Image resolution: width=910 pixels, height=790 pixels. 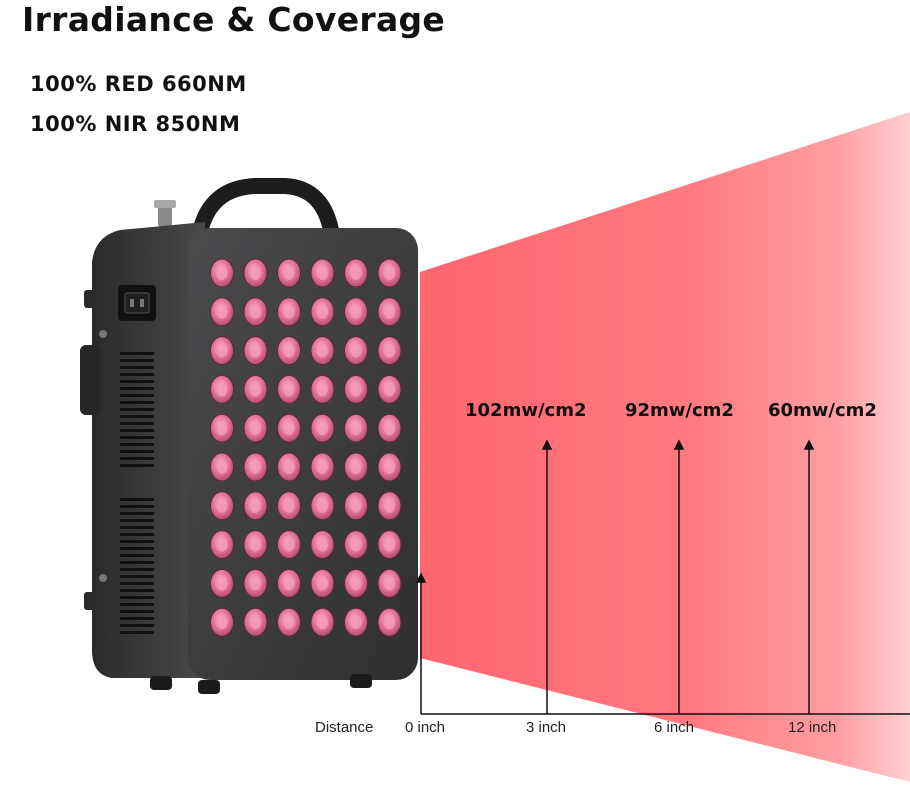 I want to click on irradiance-3-inch: 102mw/cm2, so click(x=526, y=410).